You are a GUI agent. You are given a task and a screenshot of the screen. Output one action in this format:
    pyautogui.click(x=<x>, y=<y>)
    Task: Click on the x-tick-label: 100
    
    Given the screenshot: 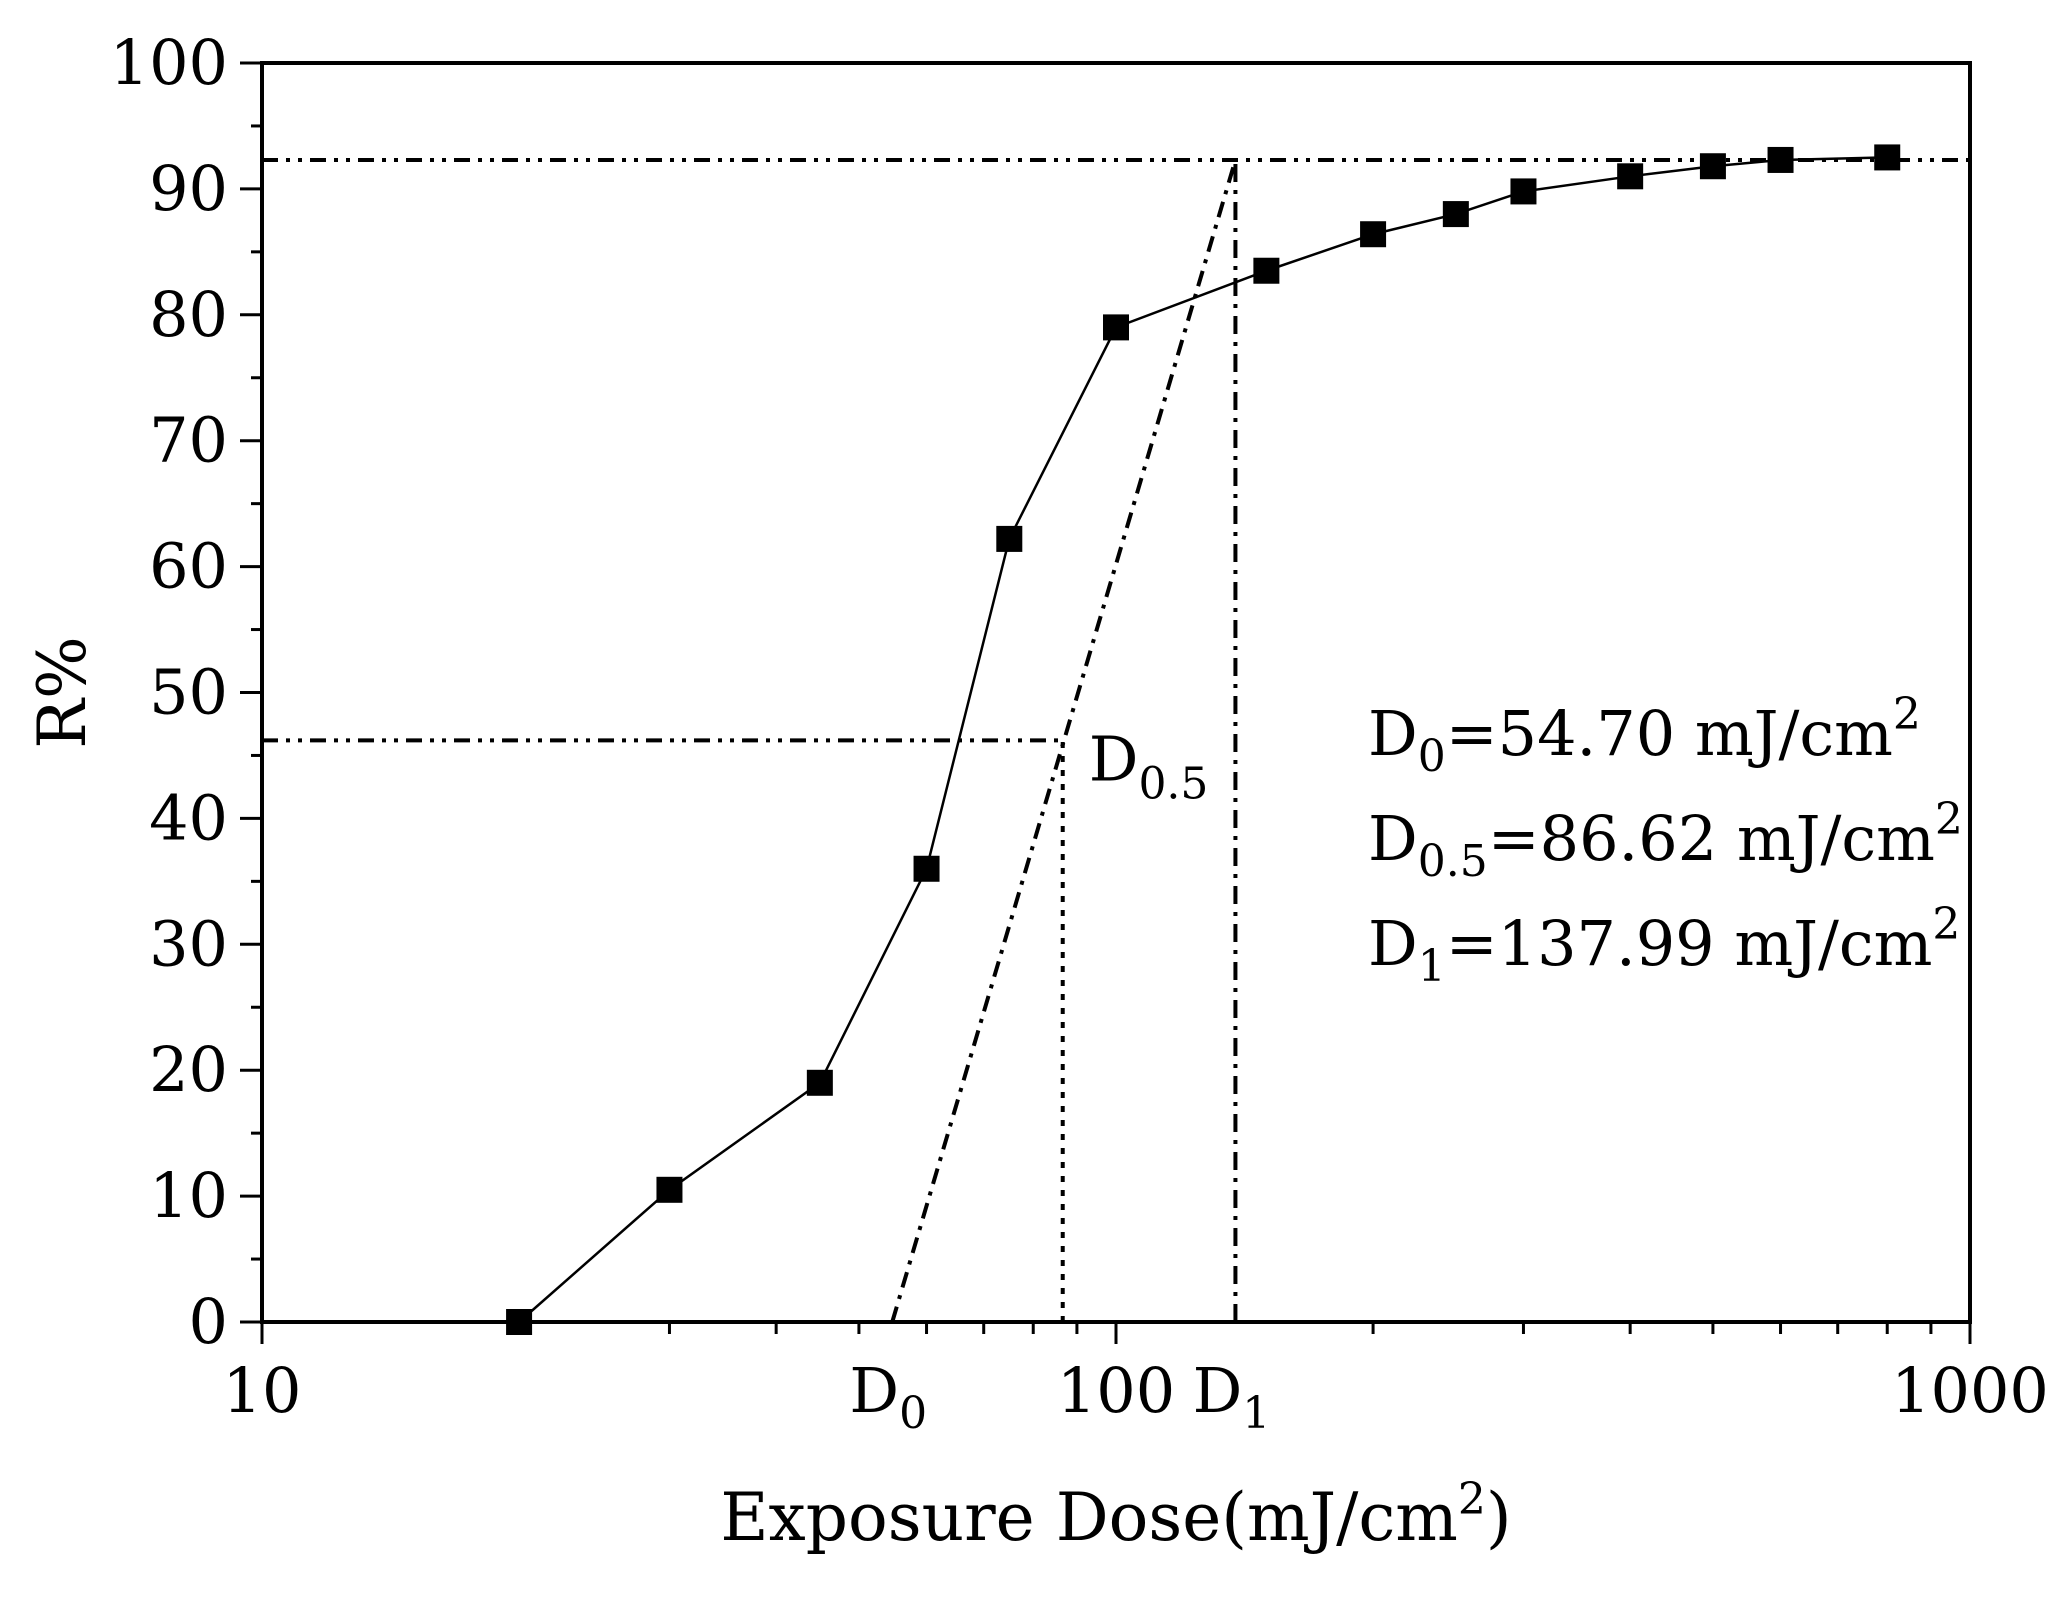 What is the action you would take?
    pyautogui.click(x=1116, y=1390)
    